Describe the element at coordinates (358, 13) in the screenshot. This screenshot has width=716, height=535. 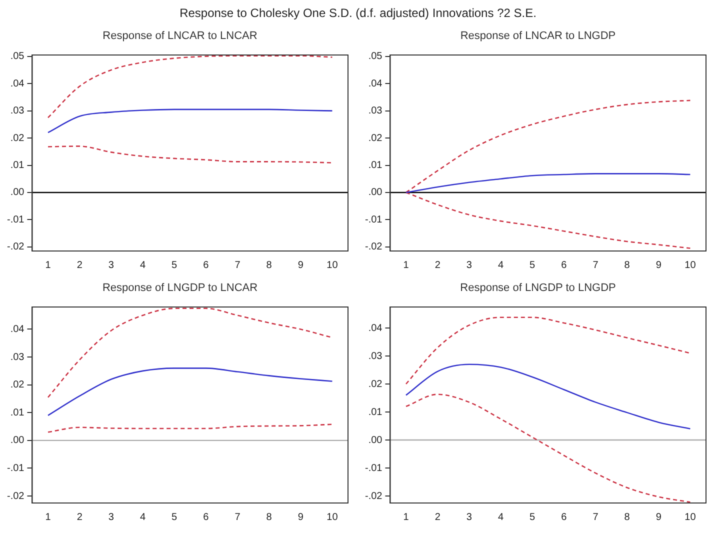
I see `text: Response to Cholesky One S.D. (d.f. adjusted) Innovations ?2 S.E.` at that location.